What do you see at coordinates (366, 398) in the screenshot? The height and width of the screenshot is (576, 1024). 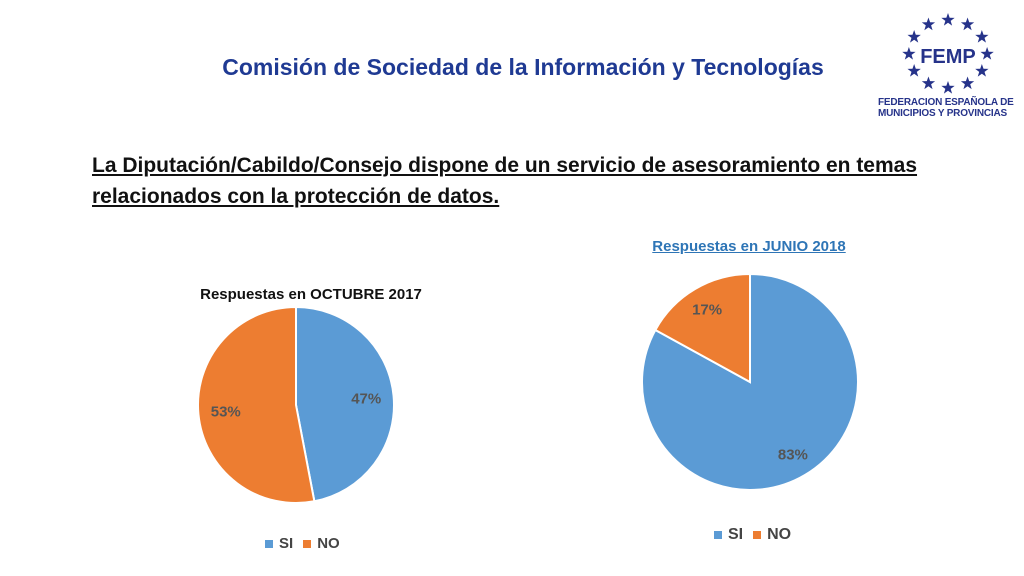 I see `data-label-si: 47%` at bounding box center [366, 398].